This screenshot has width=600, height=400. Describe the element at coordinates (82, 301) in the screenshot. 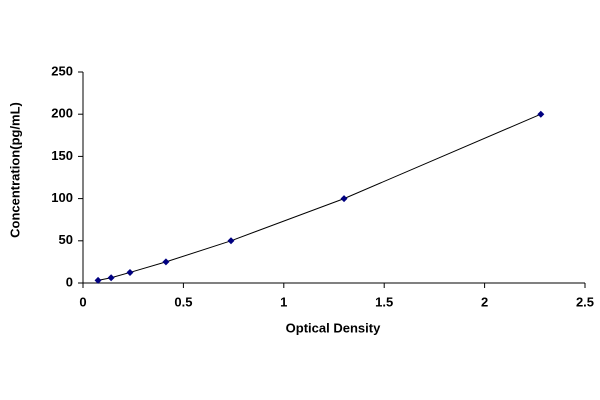

I see `x-tick-label: 0` at that location.